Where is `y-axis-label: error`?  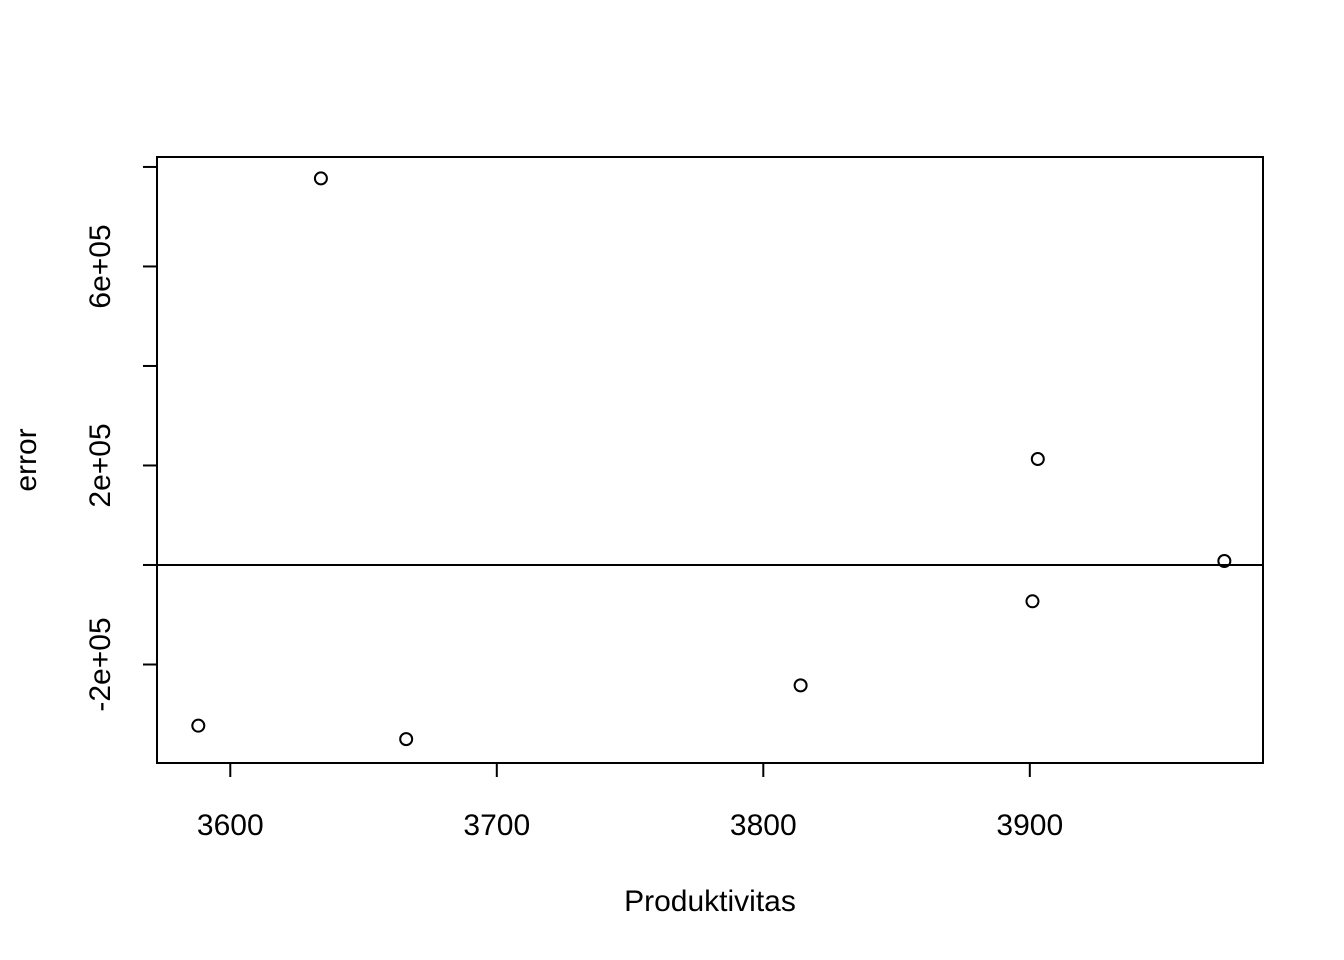 y-axis-label: error is located at coordinates (26, 459).